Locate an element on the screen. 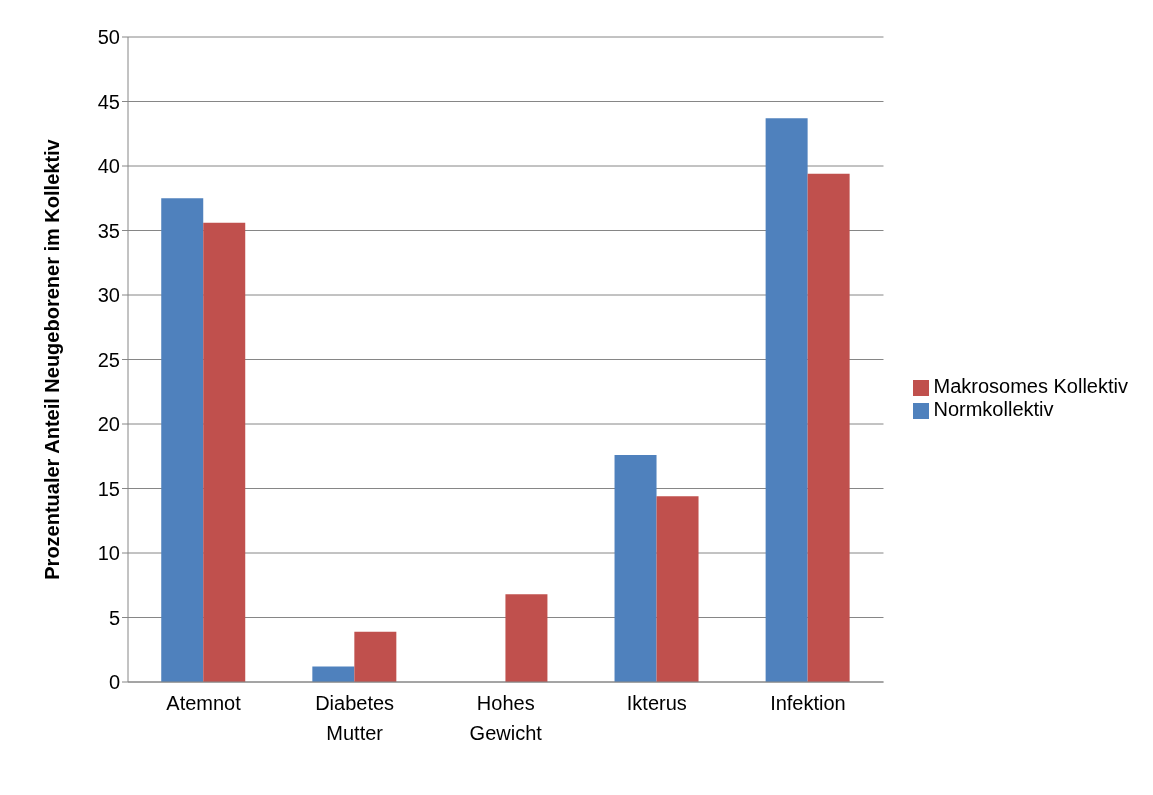  y-tick-label: 50 is located at coordinates (108, 37).